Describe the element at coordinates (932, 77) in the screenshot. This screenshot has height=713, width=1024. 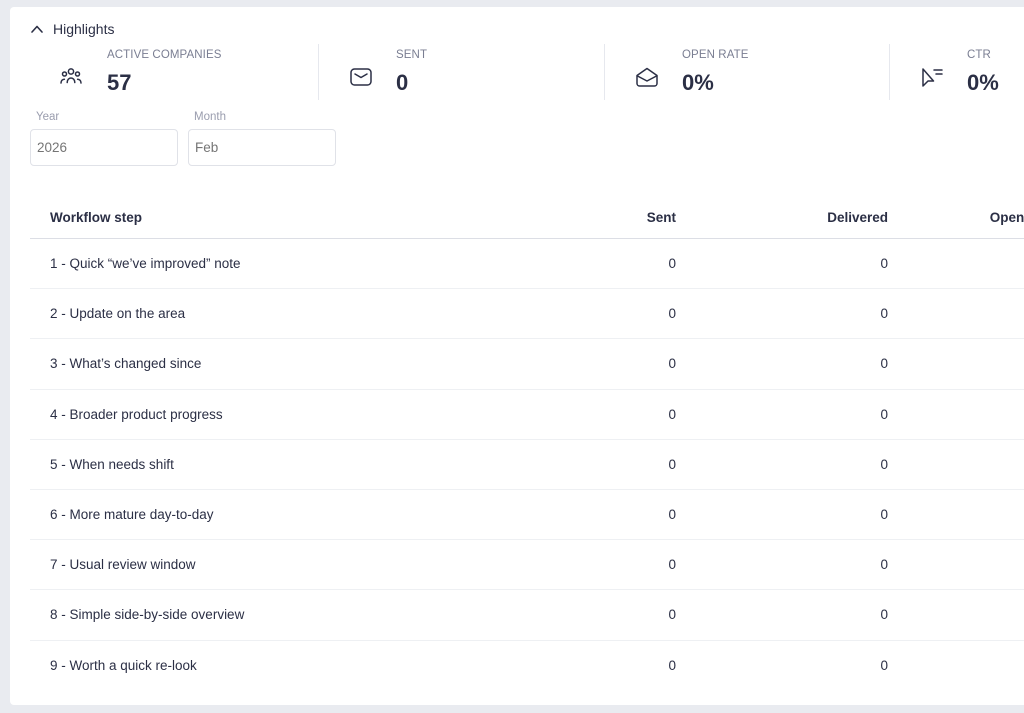
I see `cursor-click-icon` at that location.